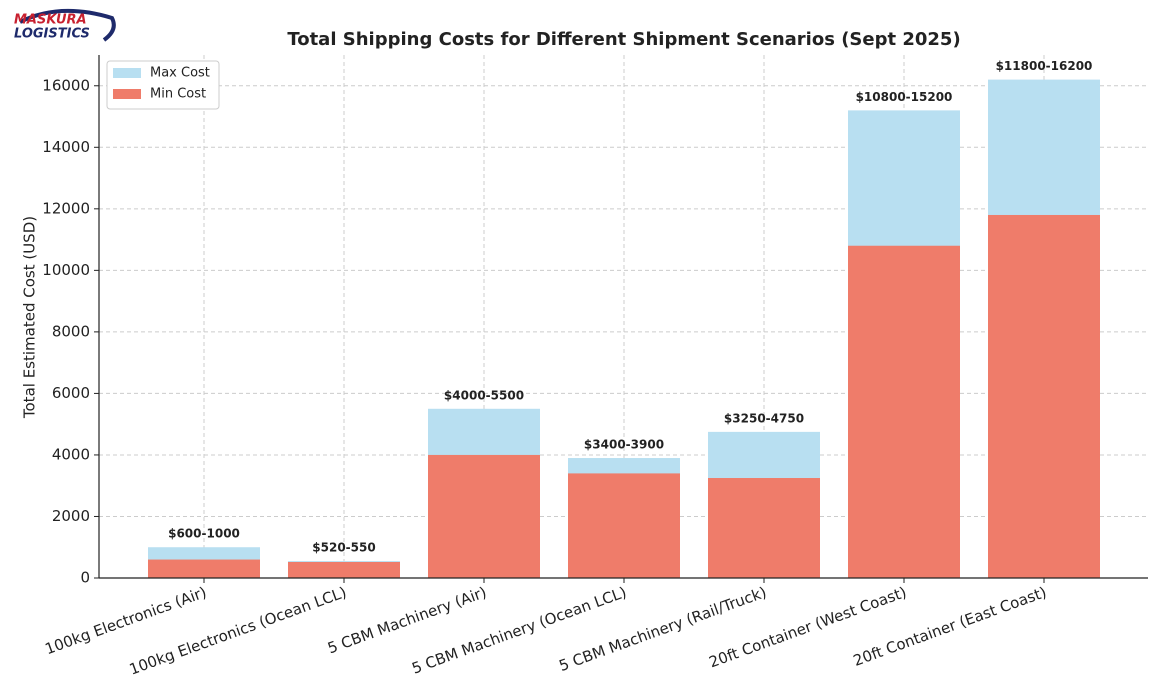 This screenshot has width=1170, height=694. What do you see at coordinates (71, 393) in the screenshot?
I see `y-tick-label: 6000` at bounding box center [71, 393].